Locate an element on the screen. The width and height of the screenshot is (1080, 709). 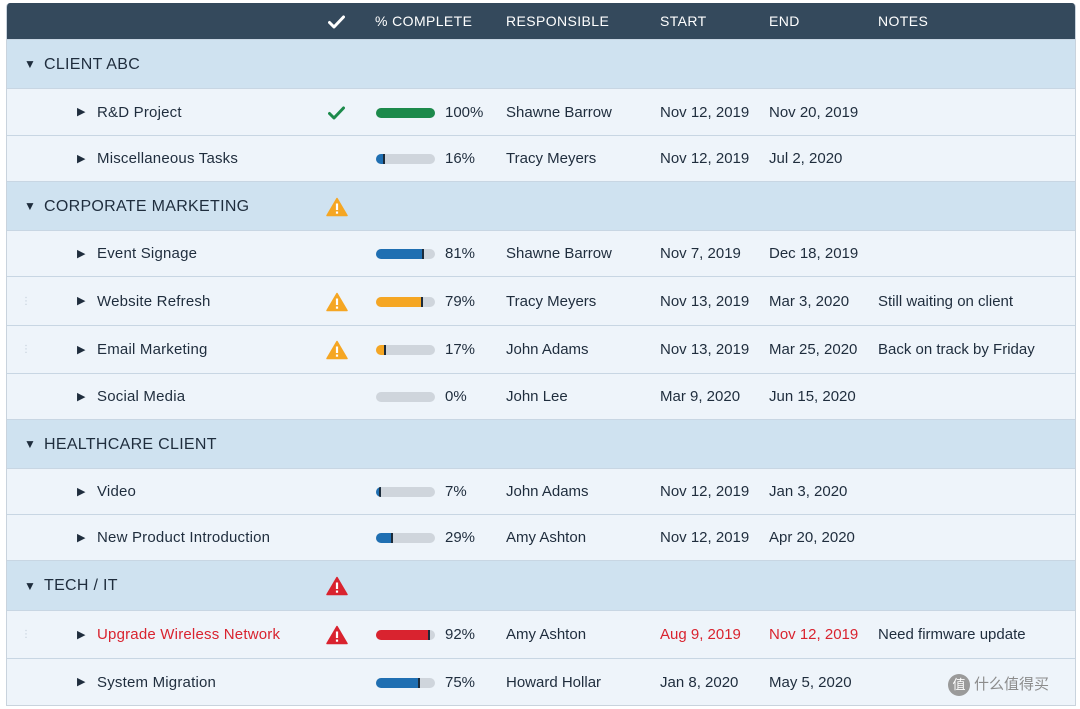
end-date: Mar 3, 2020 is located at coordinates (809, 301).